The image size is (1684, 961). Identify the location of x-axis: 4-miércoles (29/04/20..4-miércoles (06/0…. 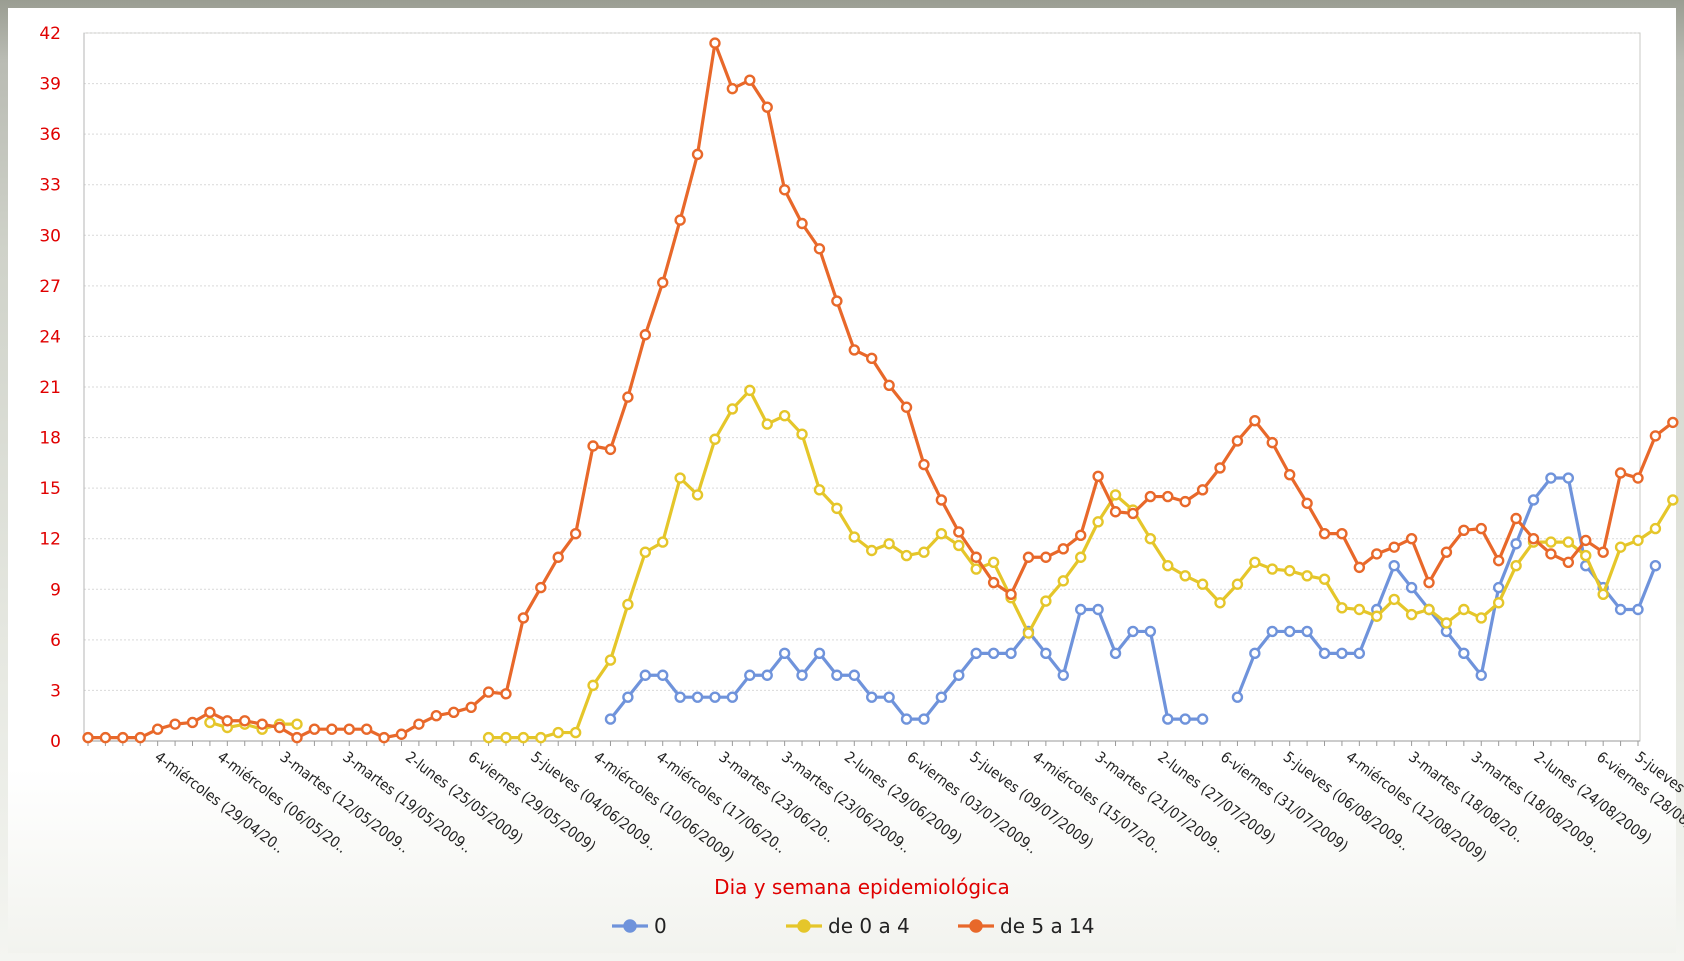
(884, 802).